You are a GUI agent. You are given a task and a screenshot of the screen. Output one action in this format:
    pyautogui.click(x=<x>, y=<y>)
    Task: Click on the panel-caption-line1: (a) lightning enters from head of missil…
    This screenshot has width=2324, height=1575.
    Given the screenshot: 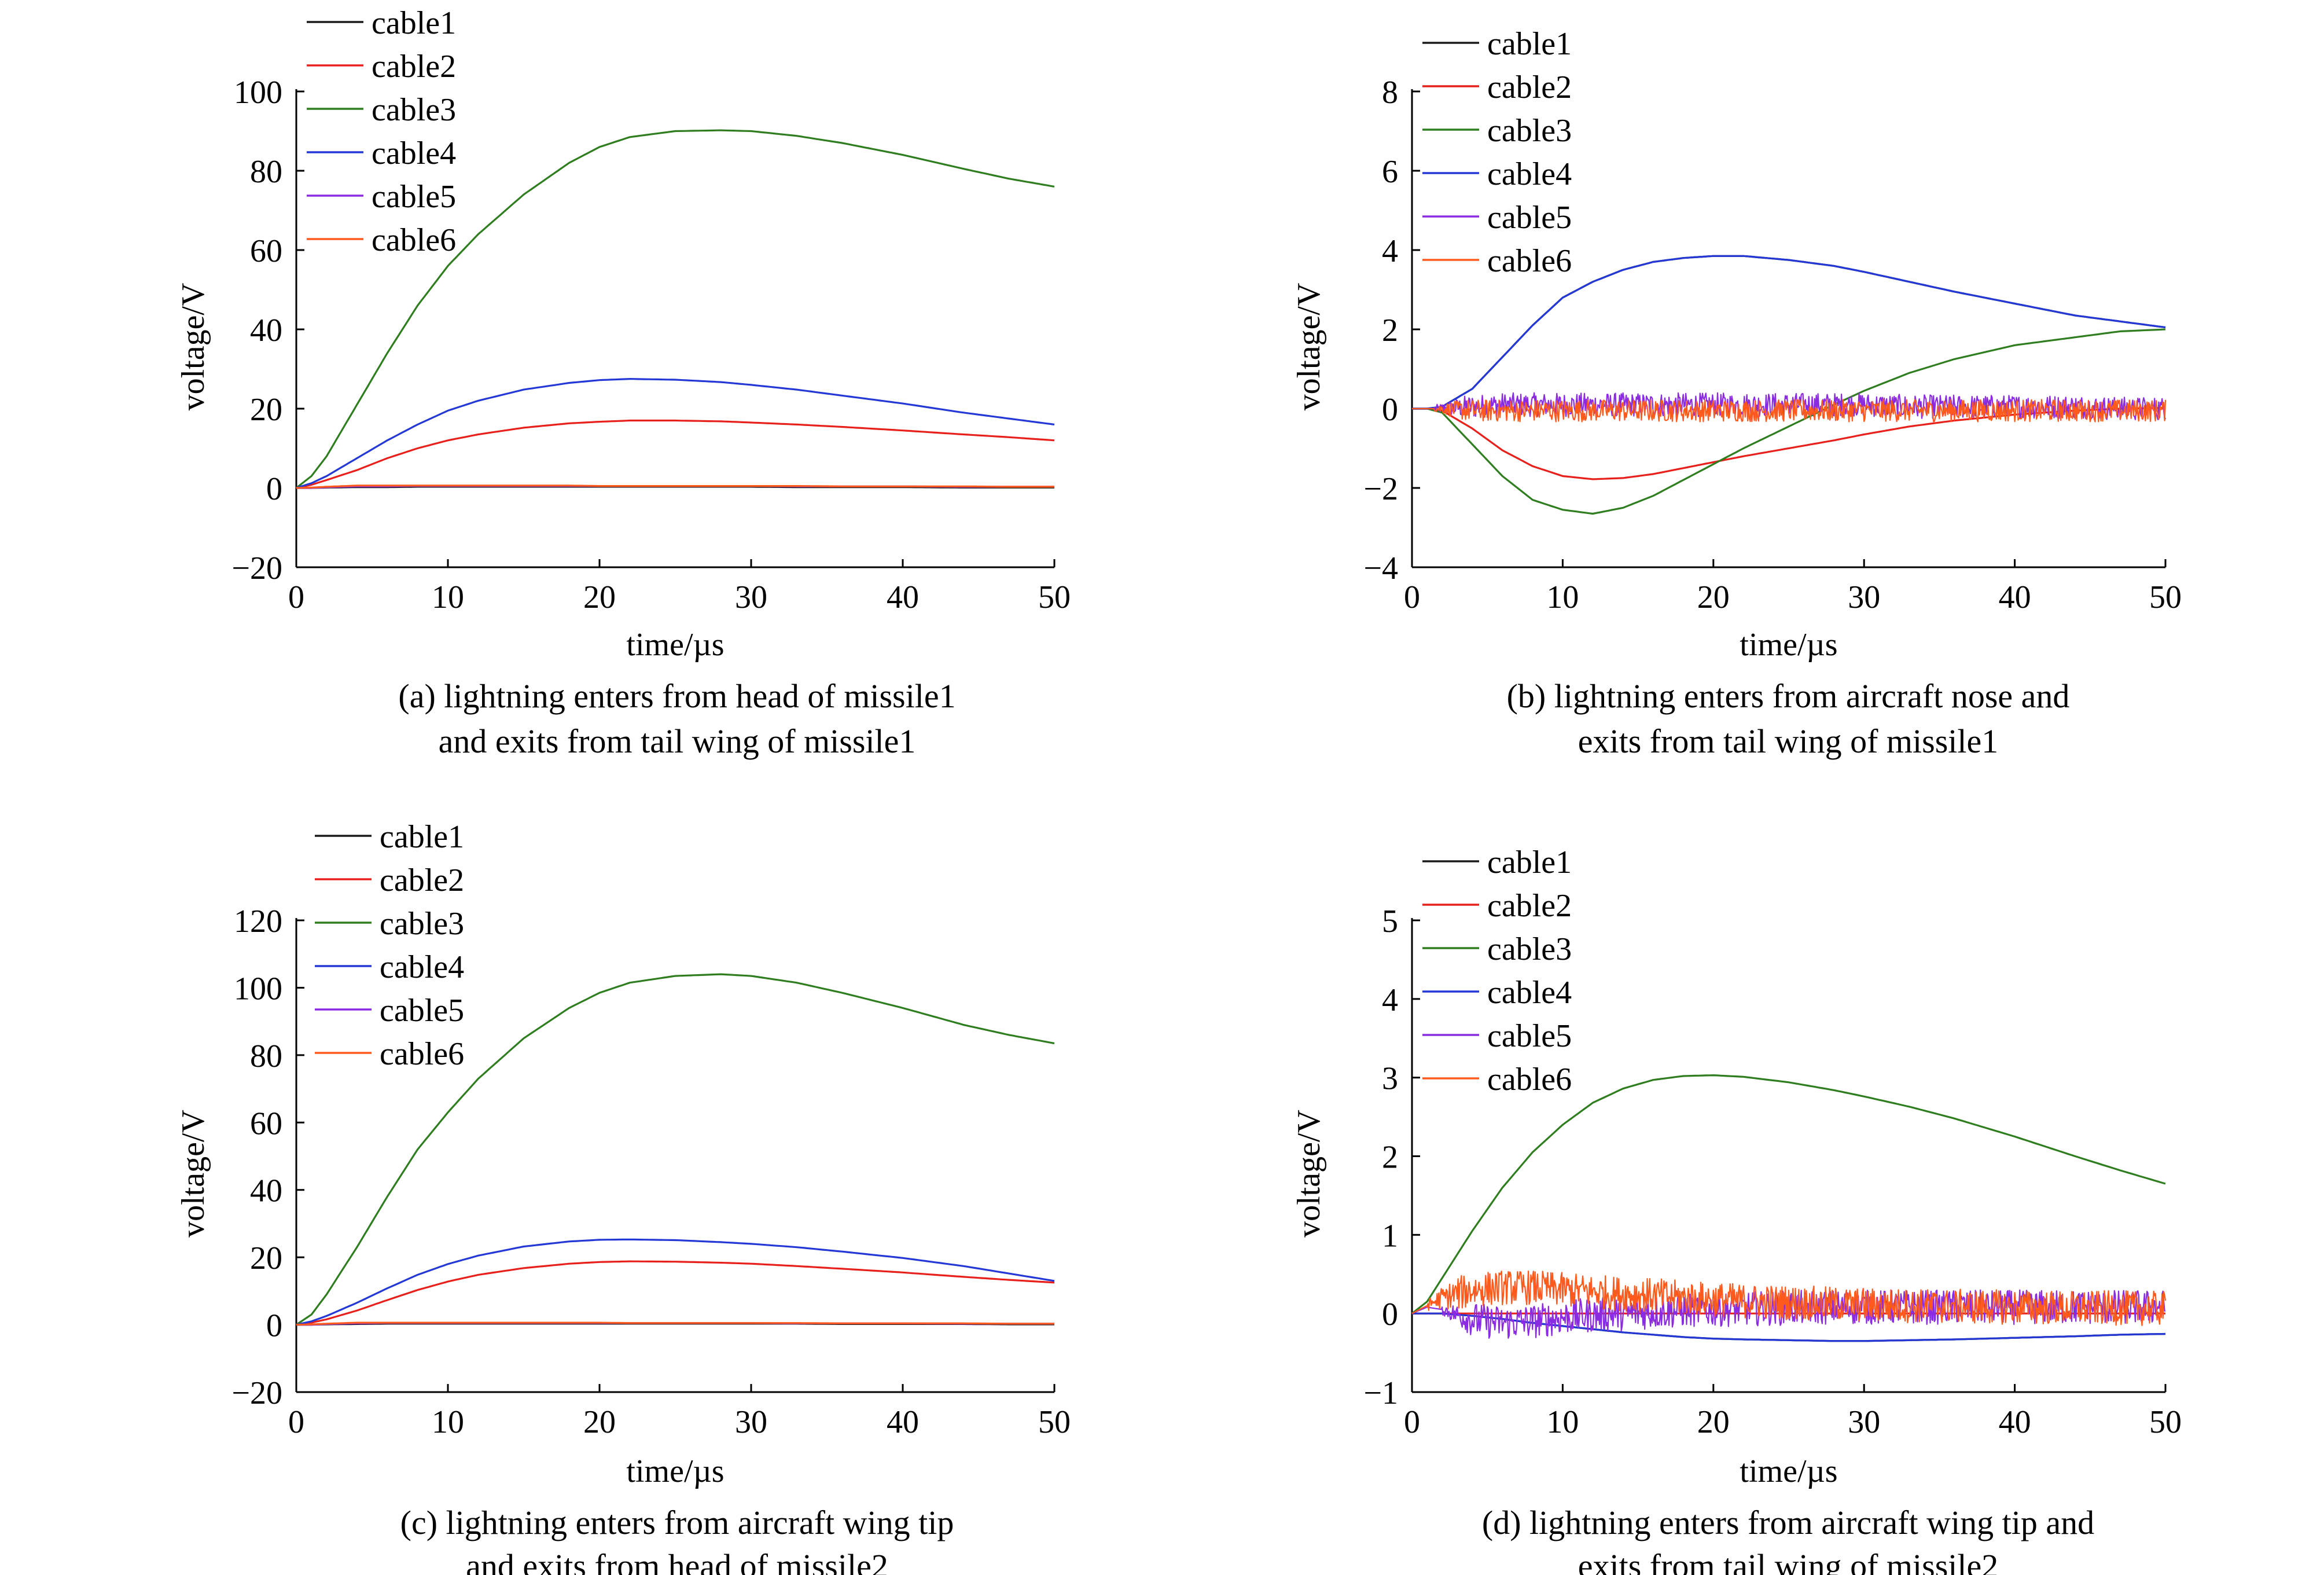 What is the action you would take?
    pyautogui.click(x=676, y=696)
    